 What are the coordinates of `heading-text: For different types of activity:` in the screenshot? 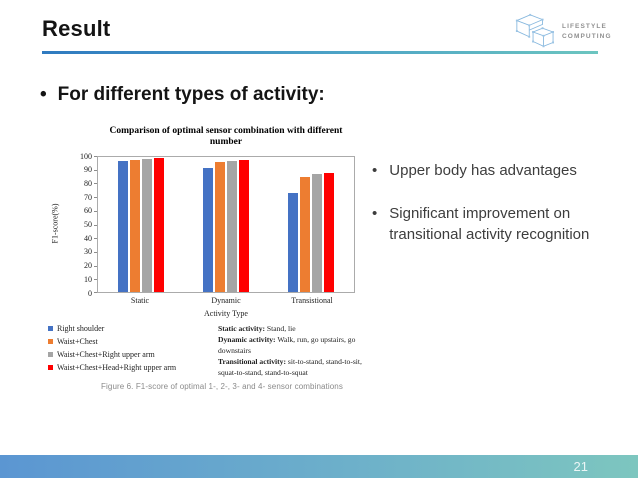 It's located at (191, 94).